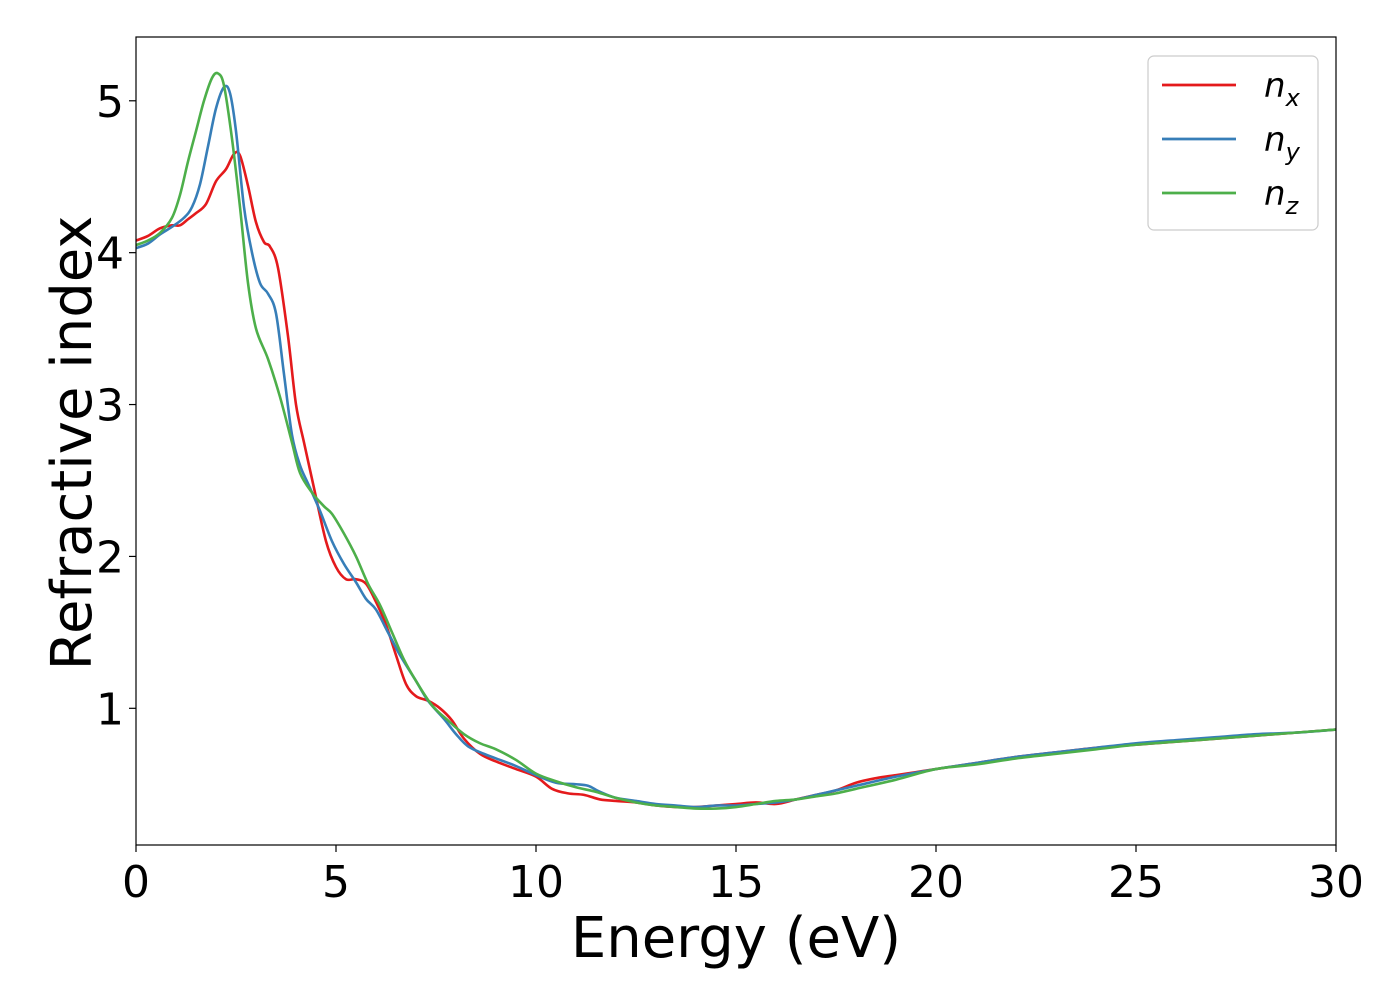  What do you see at coordinates (110, 709) in the screenshot?
I see `y-tick-label: 1` at bounding box center [110, 709].